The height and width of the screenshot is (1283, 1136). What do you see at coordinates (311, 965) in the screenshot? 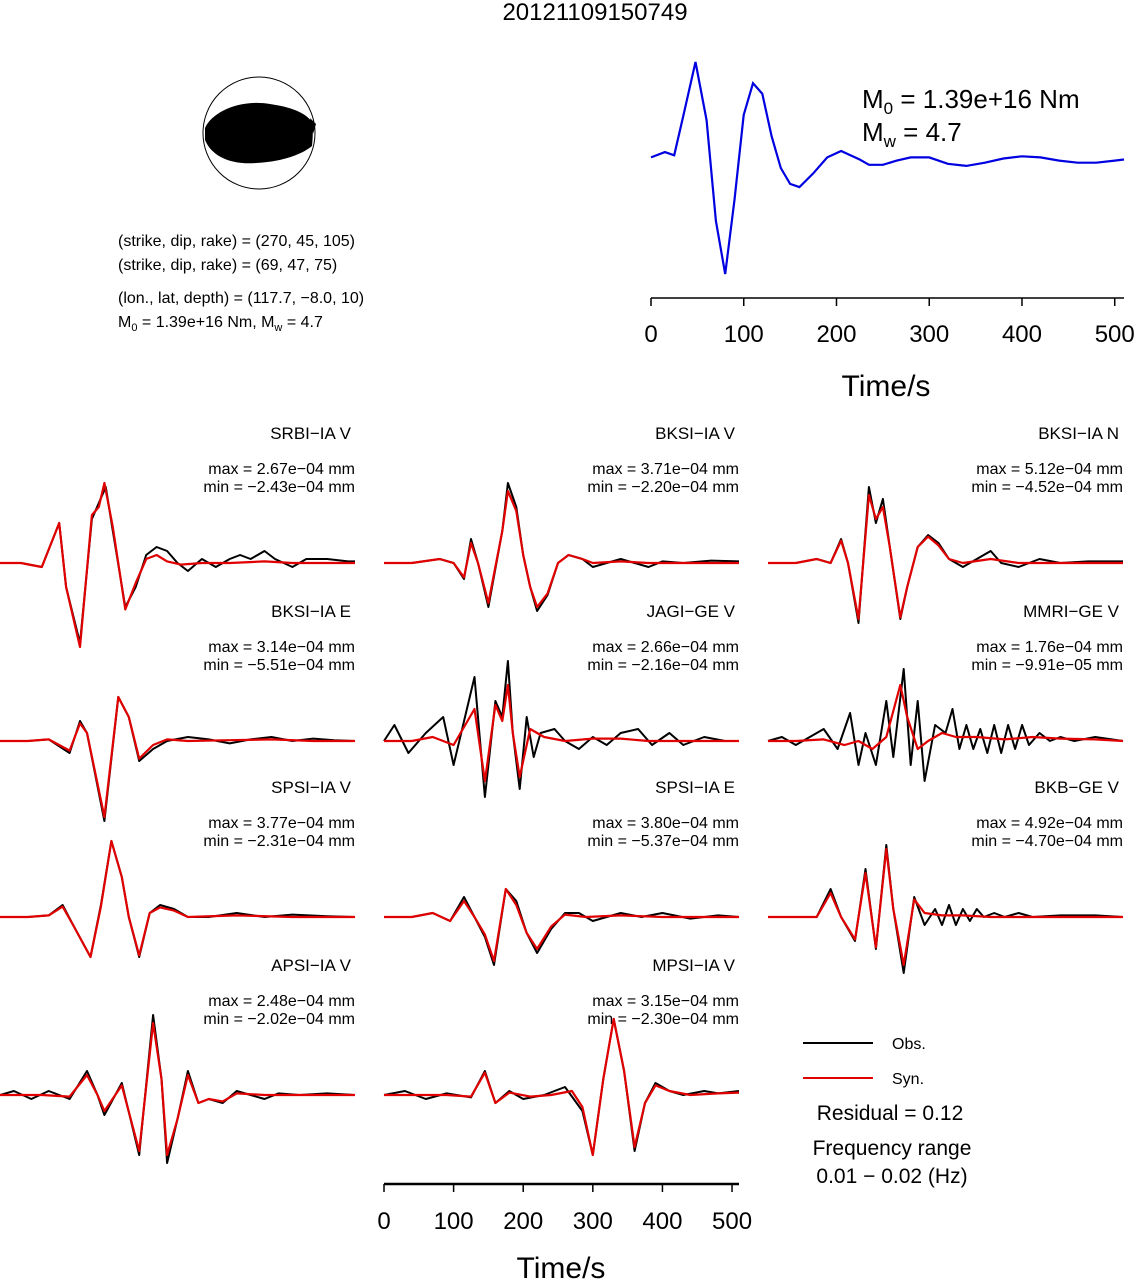
I see `station-label: APSI−IA V` at bounding box center [311, 965].